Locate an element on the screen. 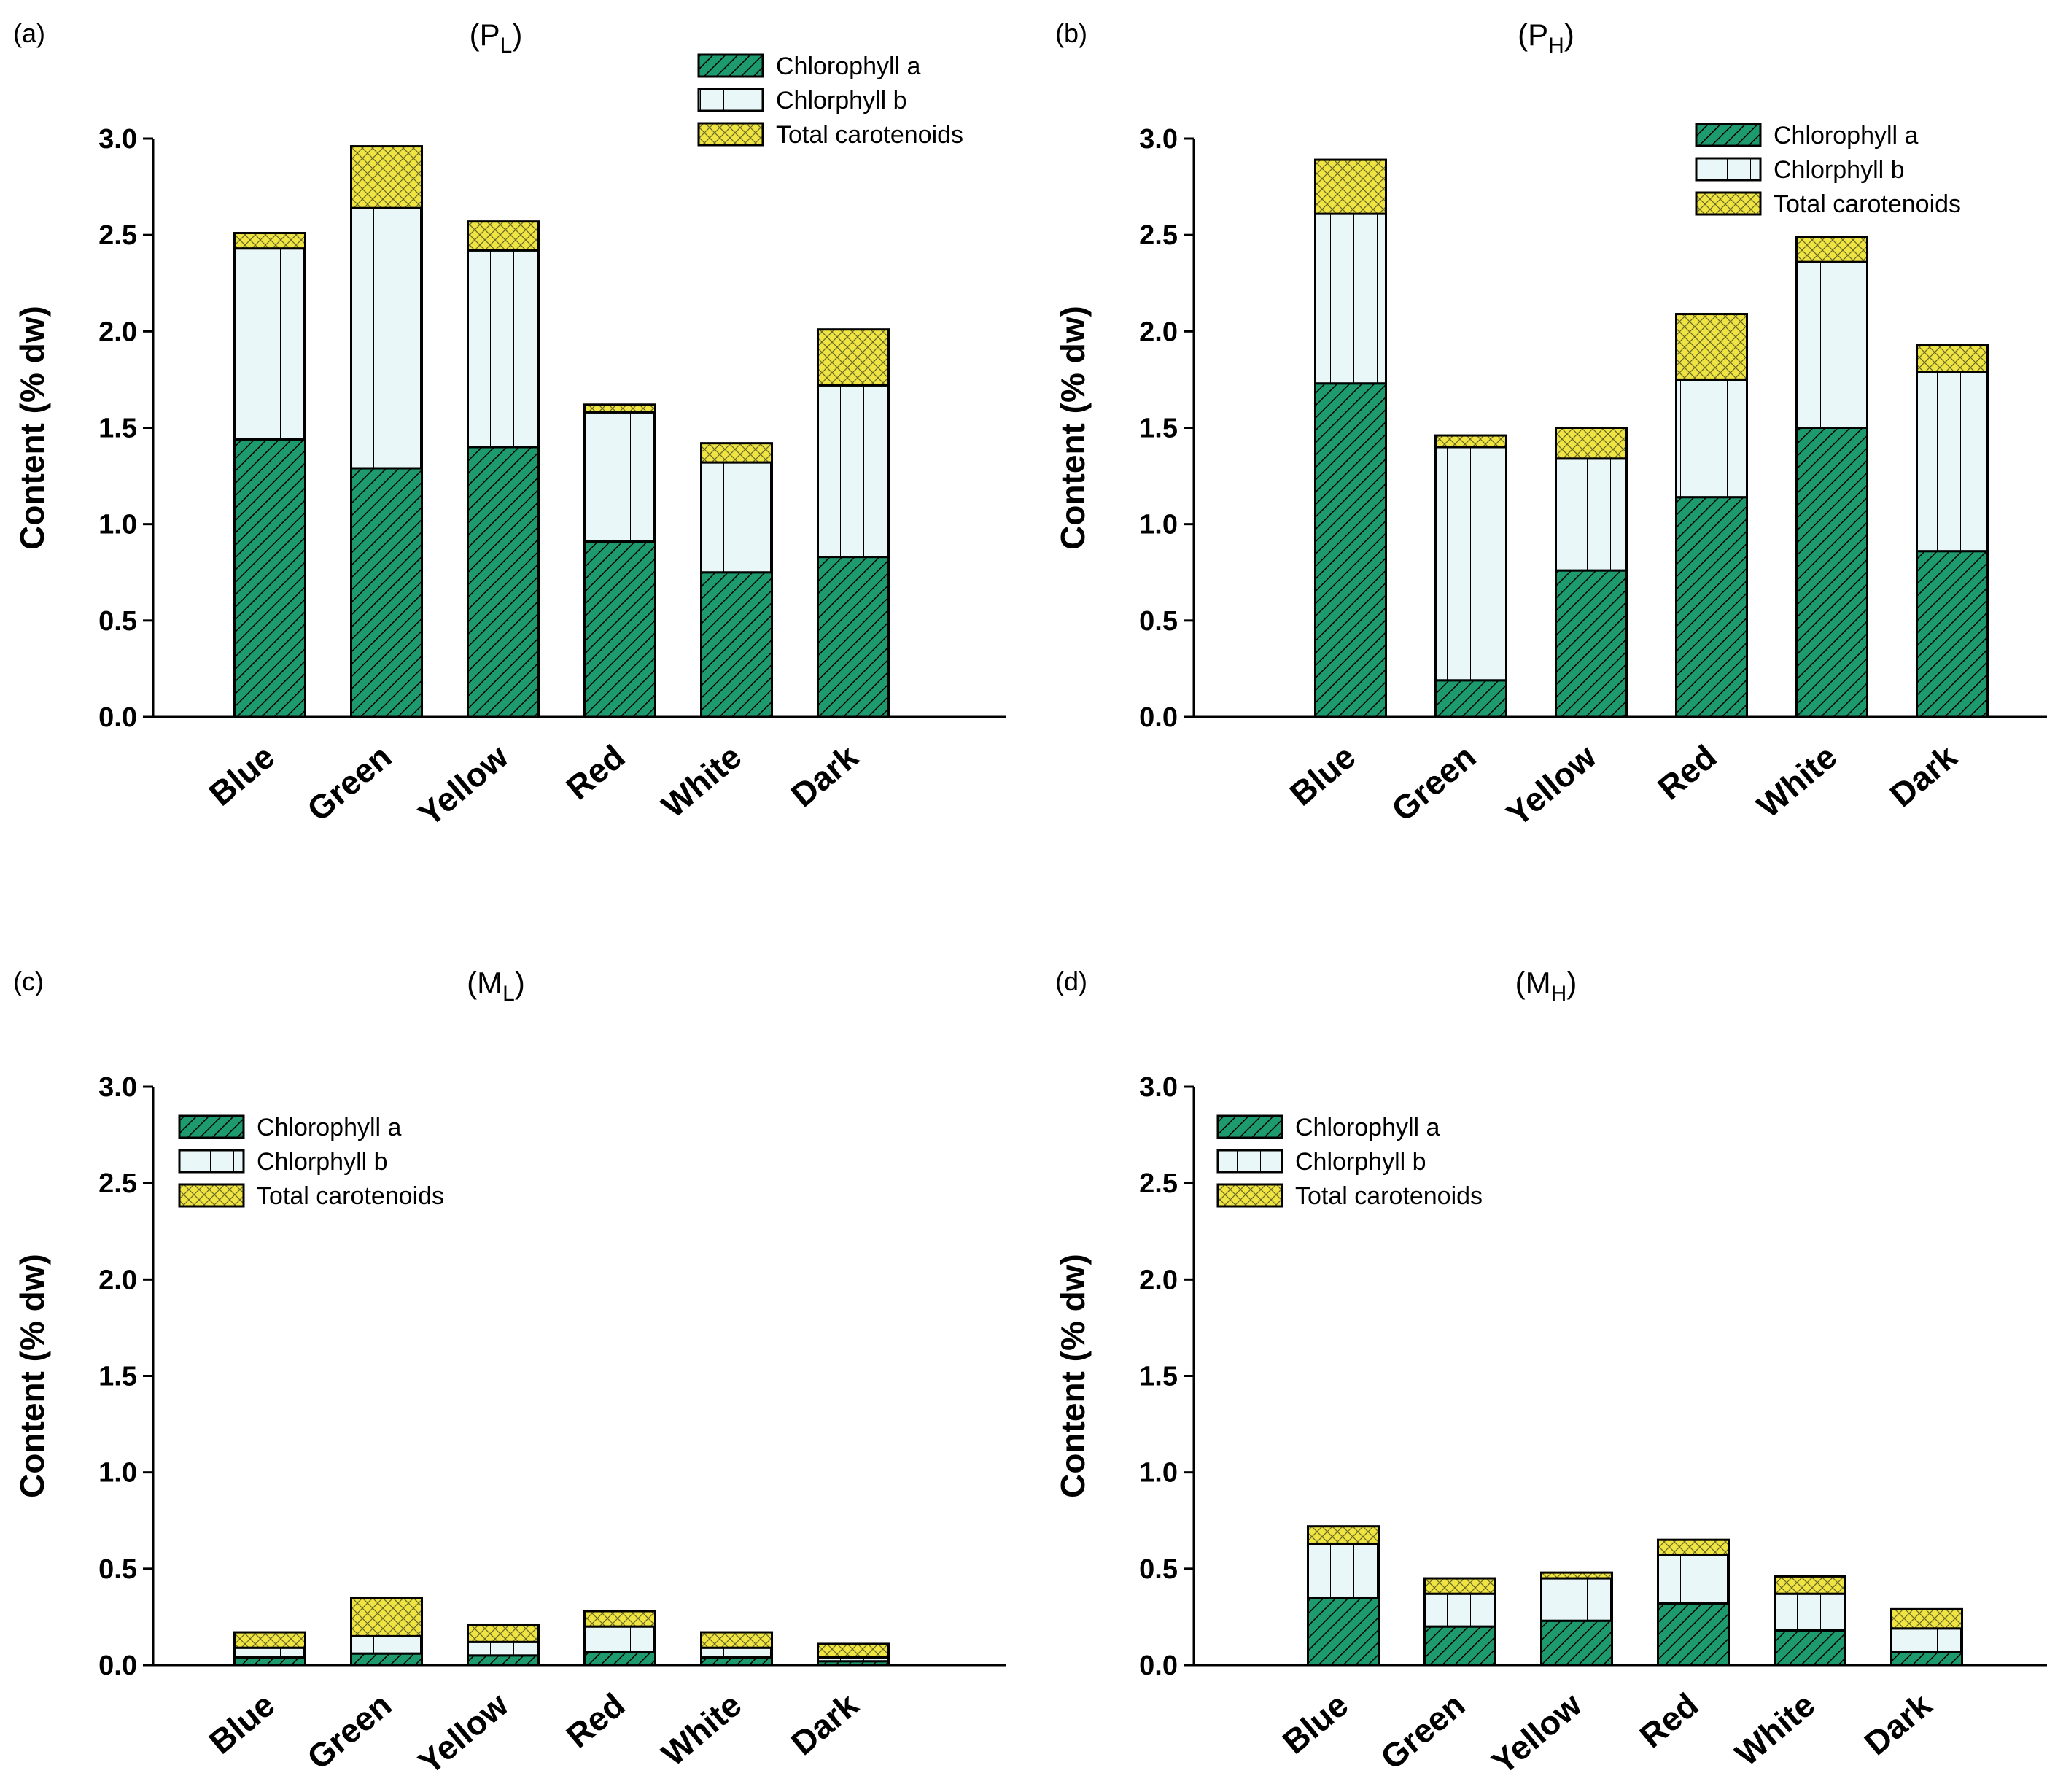 This screenshot has width=2047, height=1792. panel-title: (PL) is located at coordinates (496, 38).